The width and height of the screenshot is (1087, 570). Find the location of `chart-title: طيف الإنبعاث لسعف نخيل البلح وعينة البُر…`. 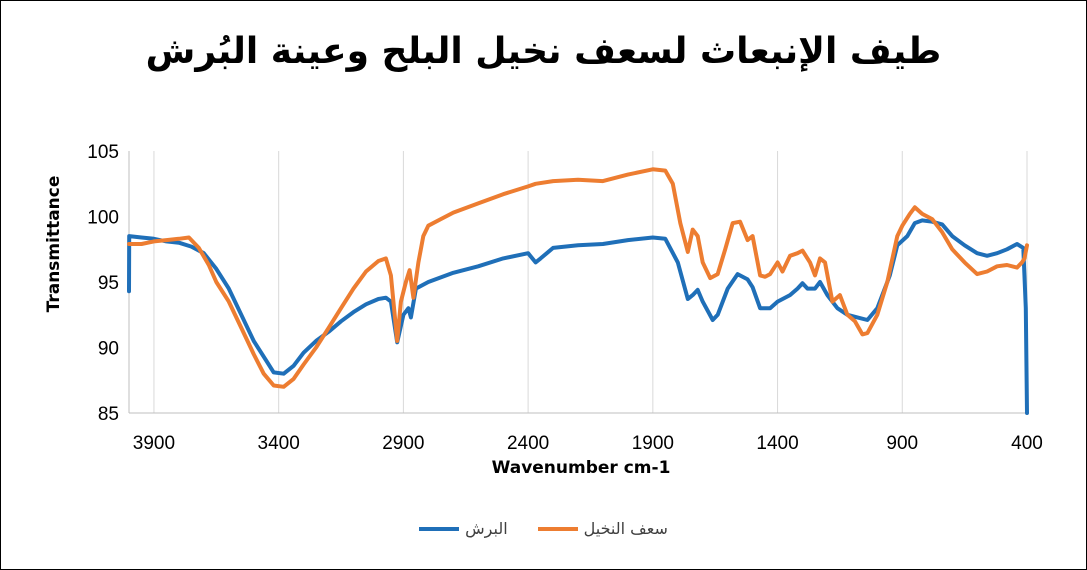

chart-title: طيف الإنبعاث لسعف نخيل البلح وعينة البُر… is located at coordinates (543, 51).